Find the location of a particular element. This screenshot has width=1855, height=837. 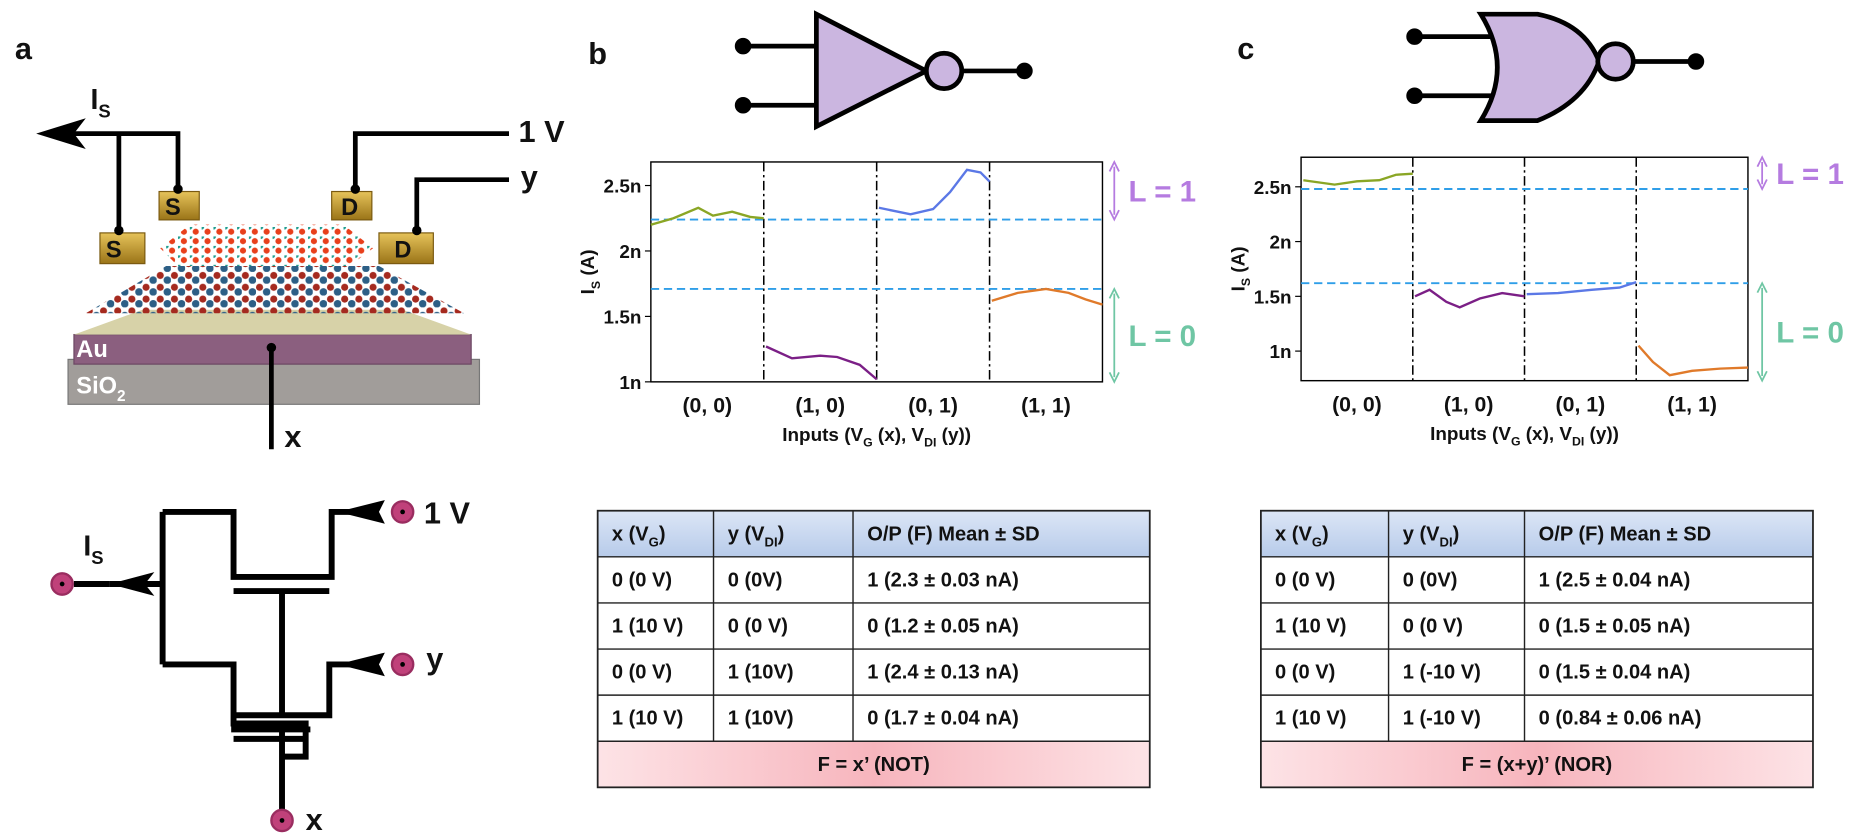

table-cell: 1 (2.3 ± 0.03 nA) is located at coordinates (943, 580).